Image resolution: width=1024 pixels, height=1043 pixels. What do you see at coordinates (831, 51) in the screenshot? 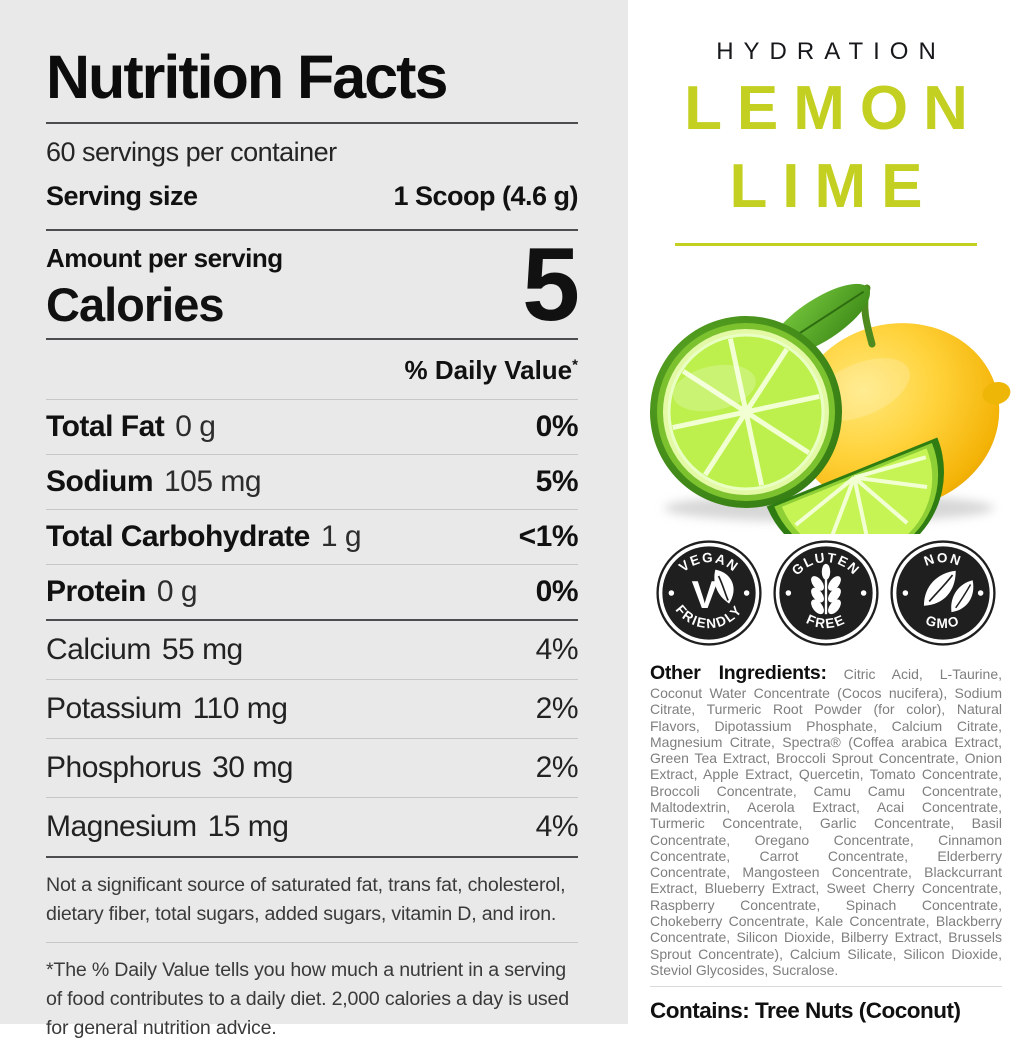
I see `product-category: HYDRATION` at bounding box center [831, 51].